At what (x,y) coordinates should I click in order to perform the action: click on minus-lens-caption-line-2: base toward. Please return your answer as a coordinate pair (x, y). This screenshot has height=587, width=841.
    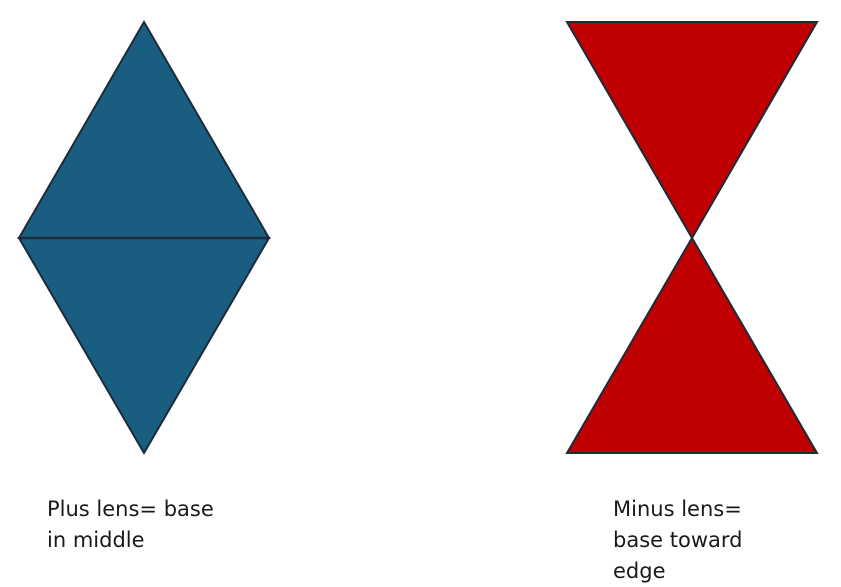
    Looking at the image, I should click on (678, 540).